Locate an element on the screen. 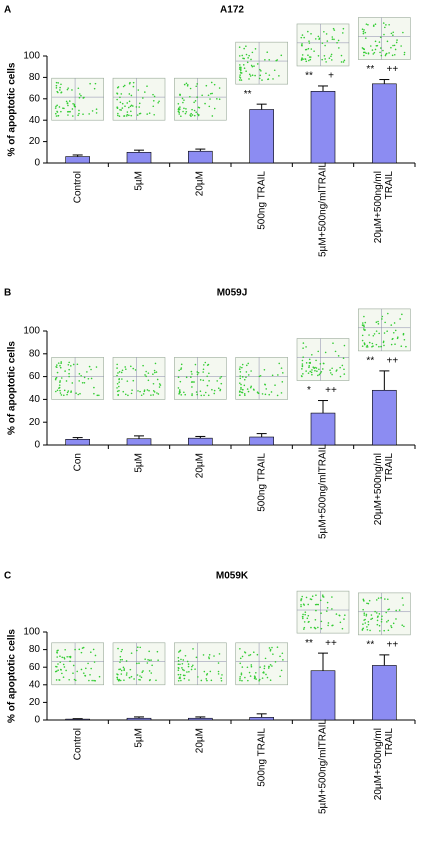 This screenshot has width=423, height=855. significance-mark: ++ is located at coordinates (392, 69).